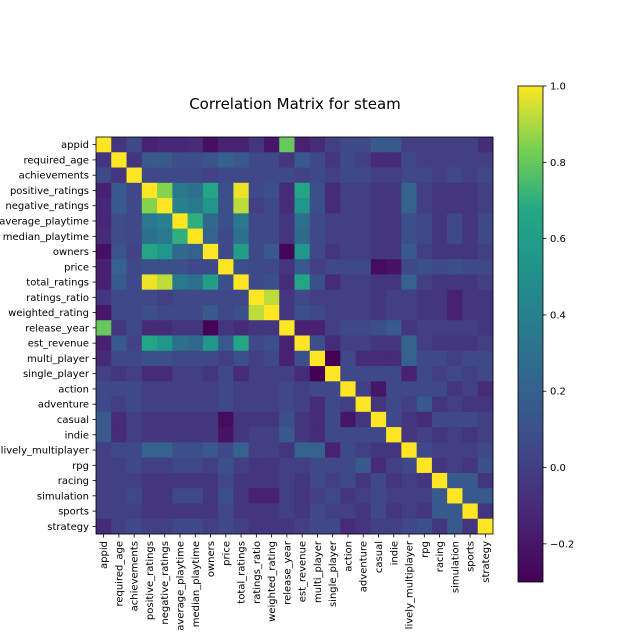  What do you see at coordinates (80, 466) in the screenshot?
I see `y-tick-label: rpg` at bounding box center [80, 466].